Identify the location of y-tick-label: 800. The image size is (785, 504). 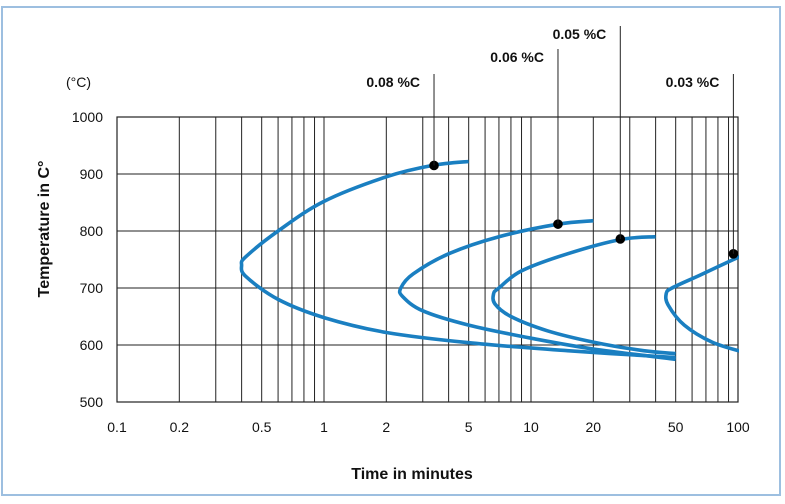
(92, 231).